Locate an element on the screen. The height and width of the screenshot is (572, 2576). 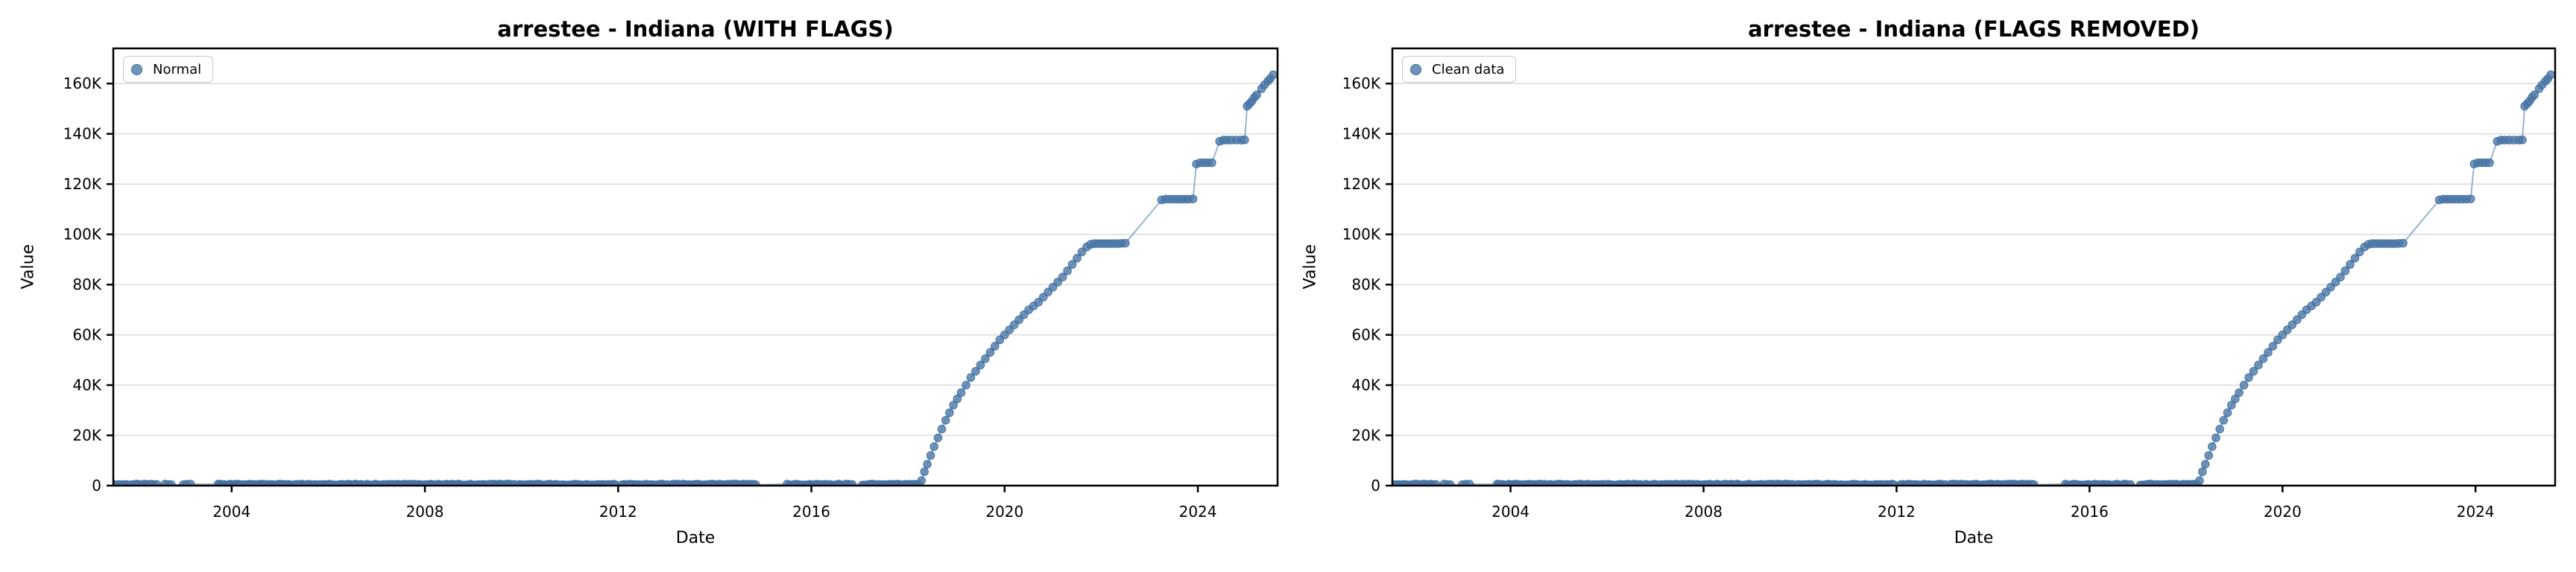
legend: Clean data is located at coordinates (1459, 69).